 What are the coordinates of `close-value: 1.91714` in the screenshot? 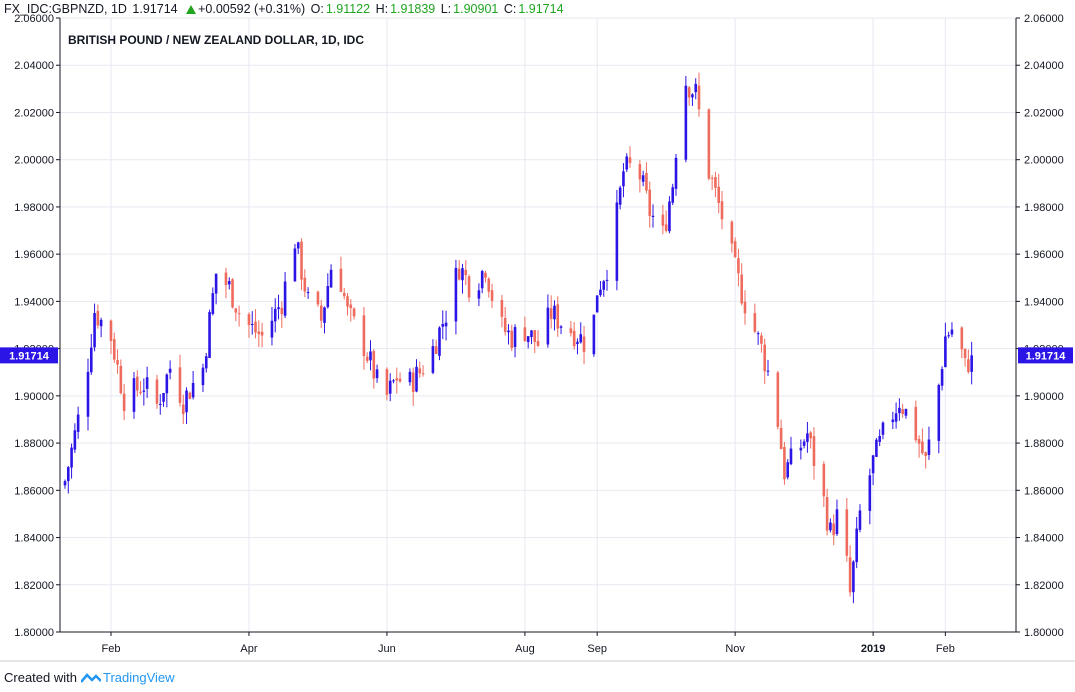 It's located at (541, 9).